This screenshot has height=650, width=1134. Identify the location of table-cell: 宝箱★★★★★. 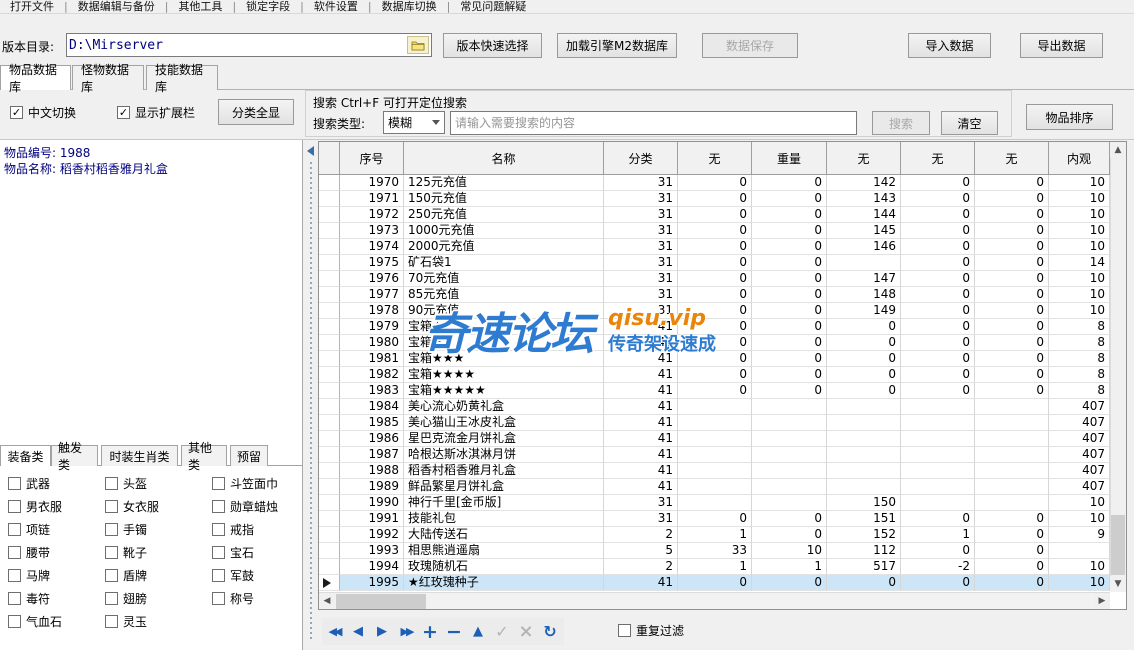
(504, 391).